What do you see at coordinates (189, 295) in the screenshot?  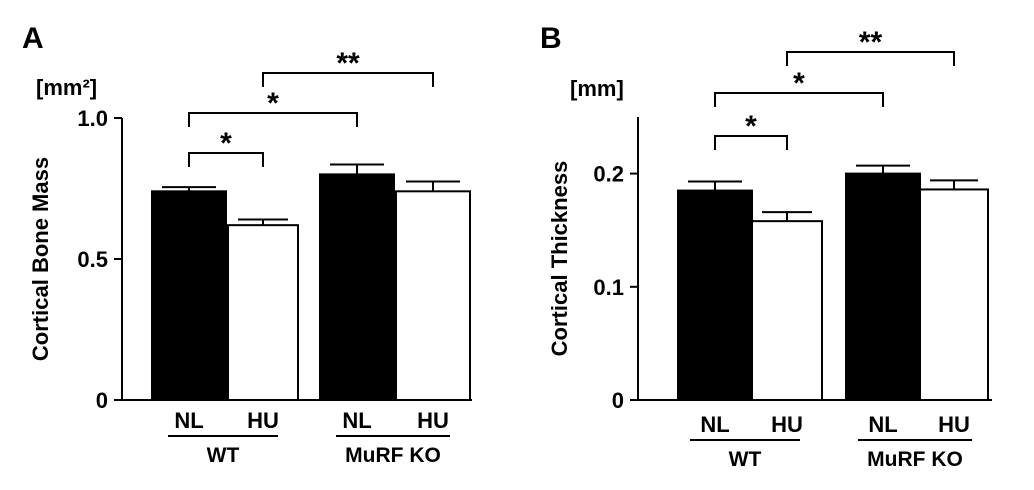 I see `panel-a-bar-wt-nl` at bounding box center [189, 295].